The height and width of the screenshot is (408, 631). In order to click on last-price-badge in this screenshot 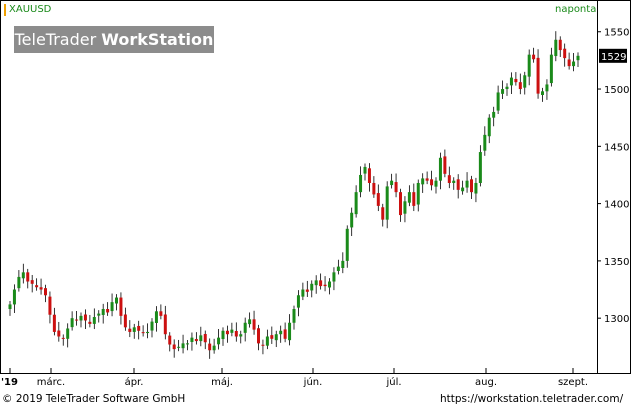, I will do `click(613, 55)`.